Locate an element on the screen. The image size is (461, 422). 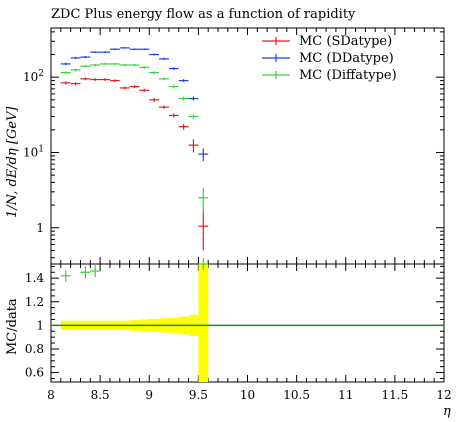
x-tick-label: 12 is located at coordinates (443, 395).